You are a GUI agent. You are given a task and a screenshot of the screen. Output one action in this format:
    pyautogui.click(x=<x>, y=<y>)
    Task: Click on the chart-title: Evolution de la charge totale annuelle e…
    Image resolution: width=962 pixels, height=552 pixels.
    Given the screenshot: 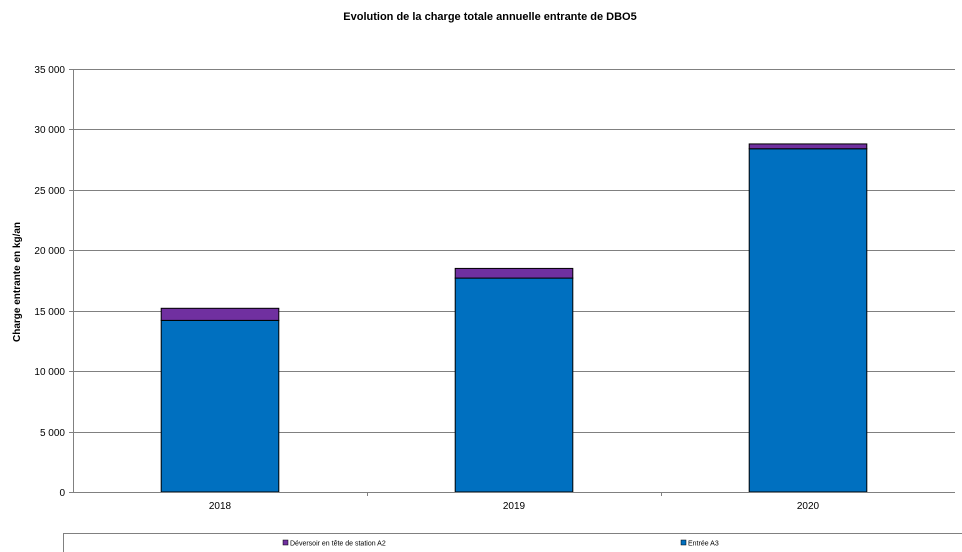 What is the action you would take?
    pyautogui.click(x=489, y=17)
    